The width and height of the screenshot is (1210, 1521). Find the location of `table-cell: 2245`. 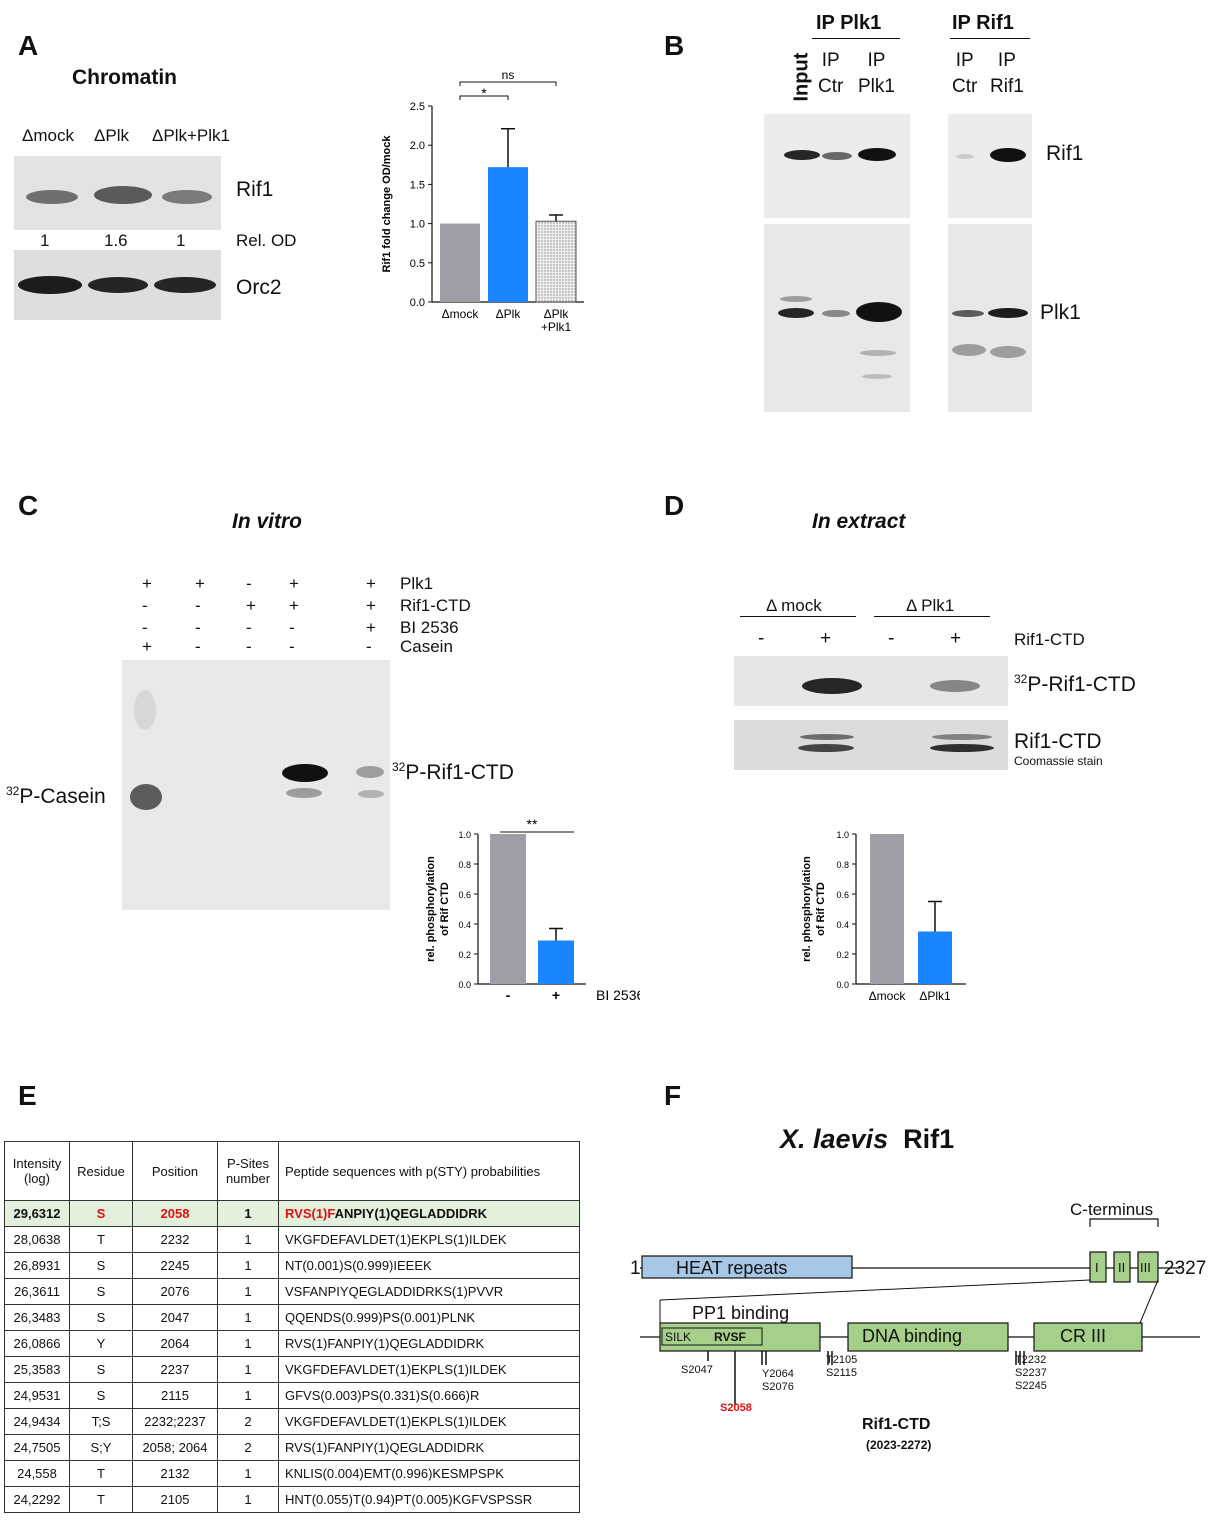

table-cell: 2245 is located at coordinates (175, 1265).